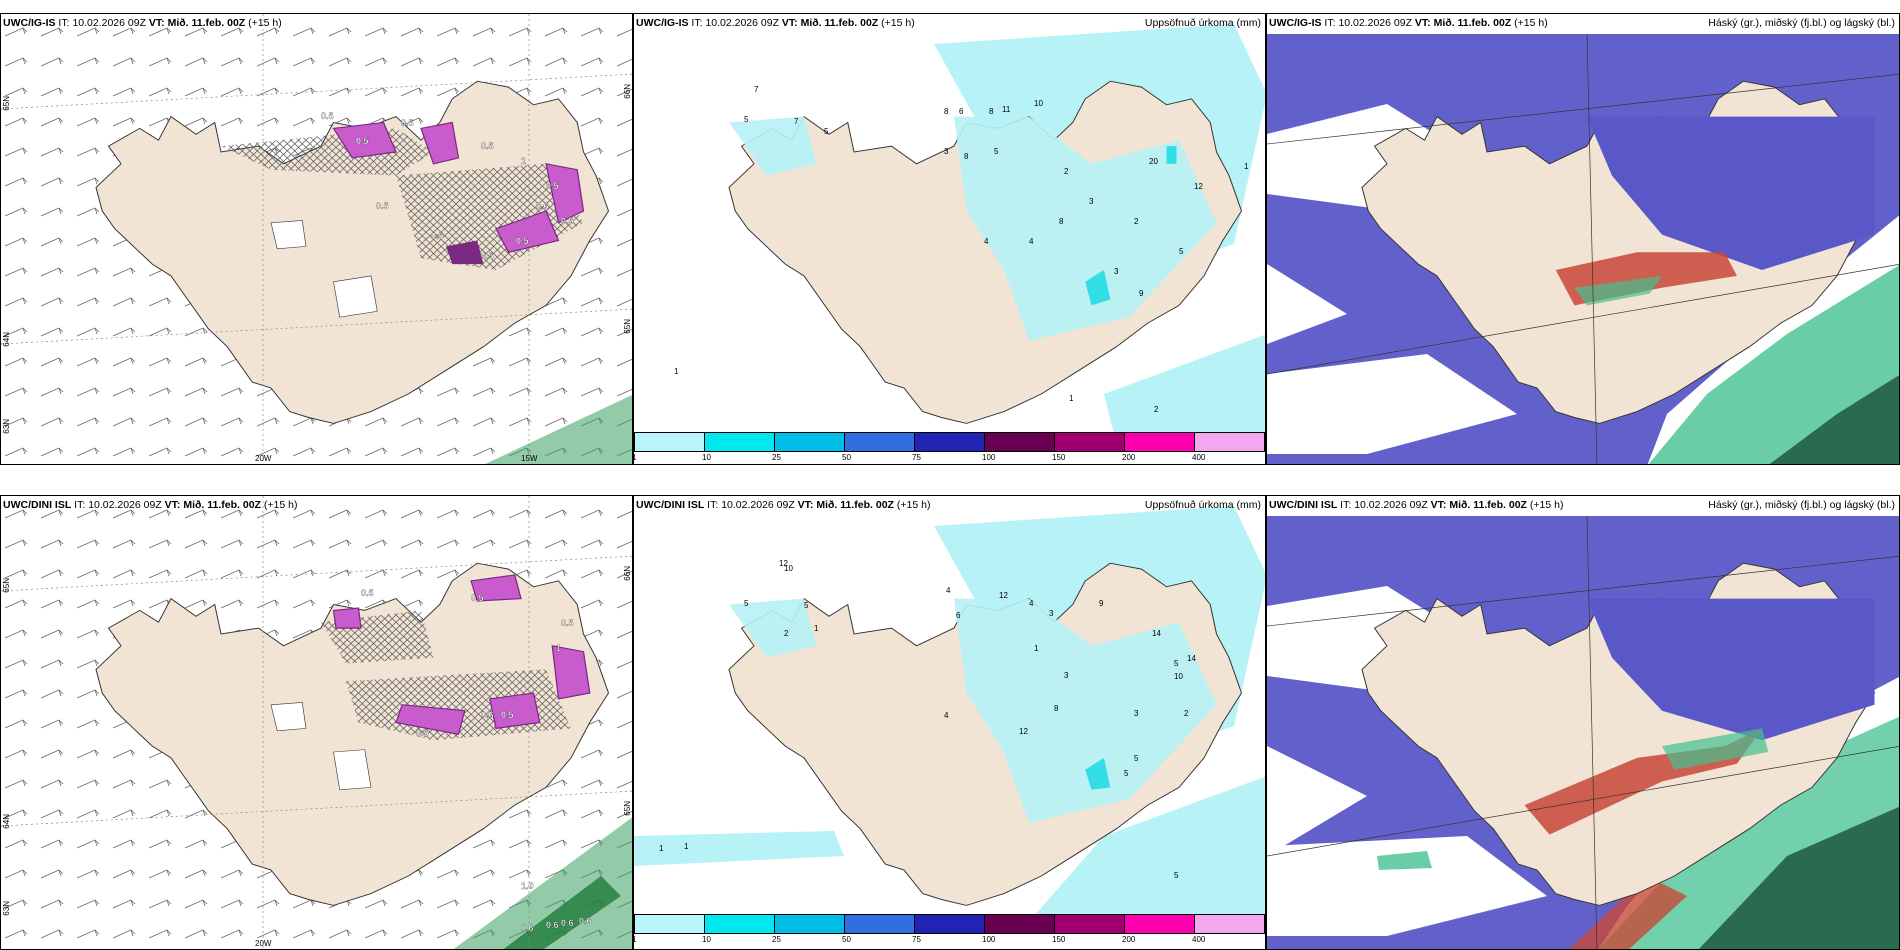 This screenshot has width=1900, height=950. I want to click on lon-label: 15W, so click(529, 458).